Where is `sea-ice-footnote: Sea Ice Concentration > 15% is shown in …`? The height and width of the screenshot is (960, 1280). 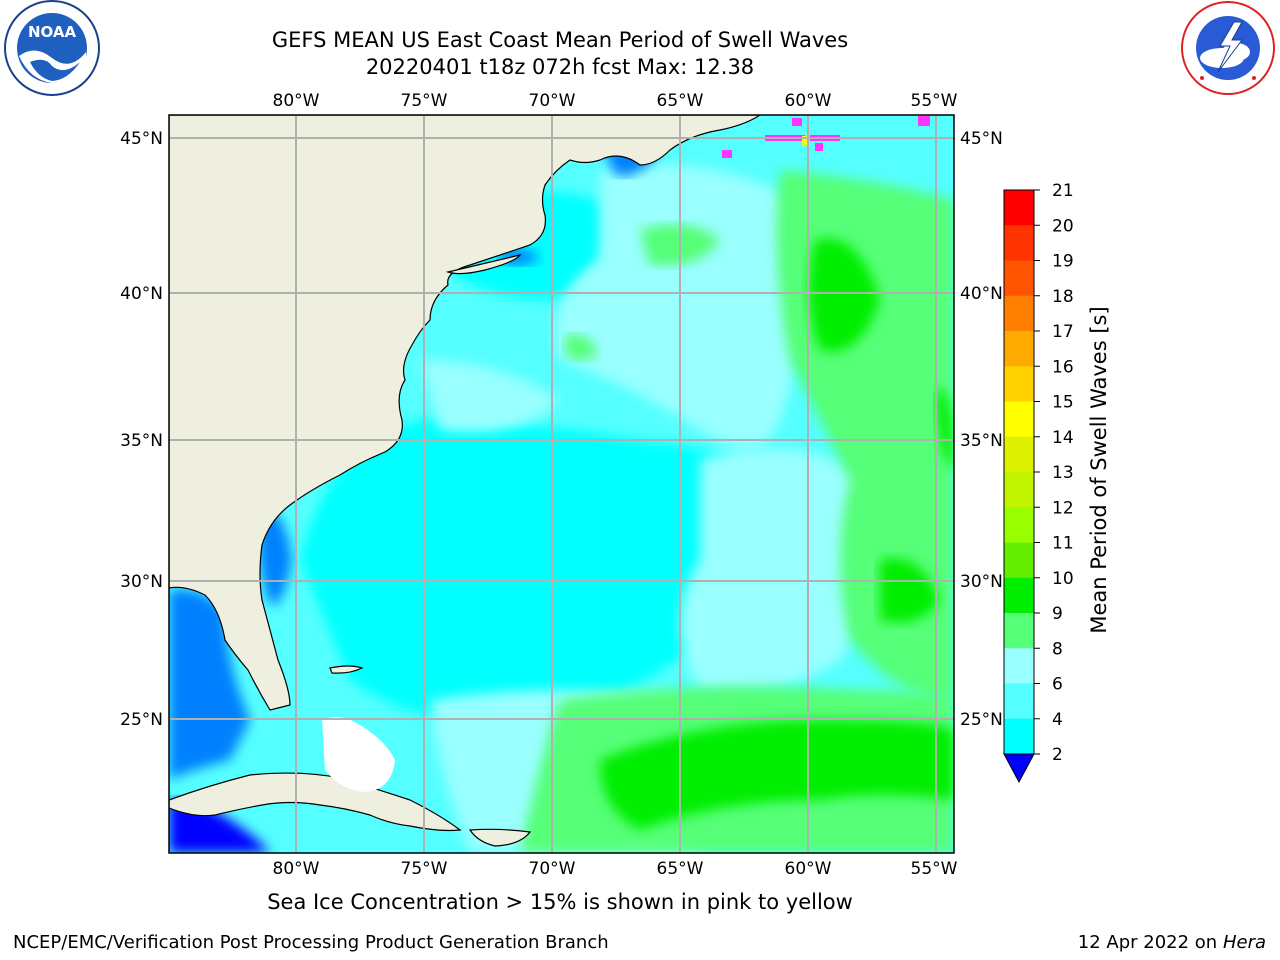 sea-ice-footnote: Sea Ice Concentration > 15% is shown in … is located at coordinates (560, 902).